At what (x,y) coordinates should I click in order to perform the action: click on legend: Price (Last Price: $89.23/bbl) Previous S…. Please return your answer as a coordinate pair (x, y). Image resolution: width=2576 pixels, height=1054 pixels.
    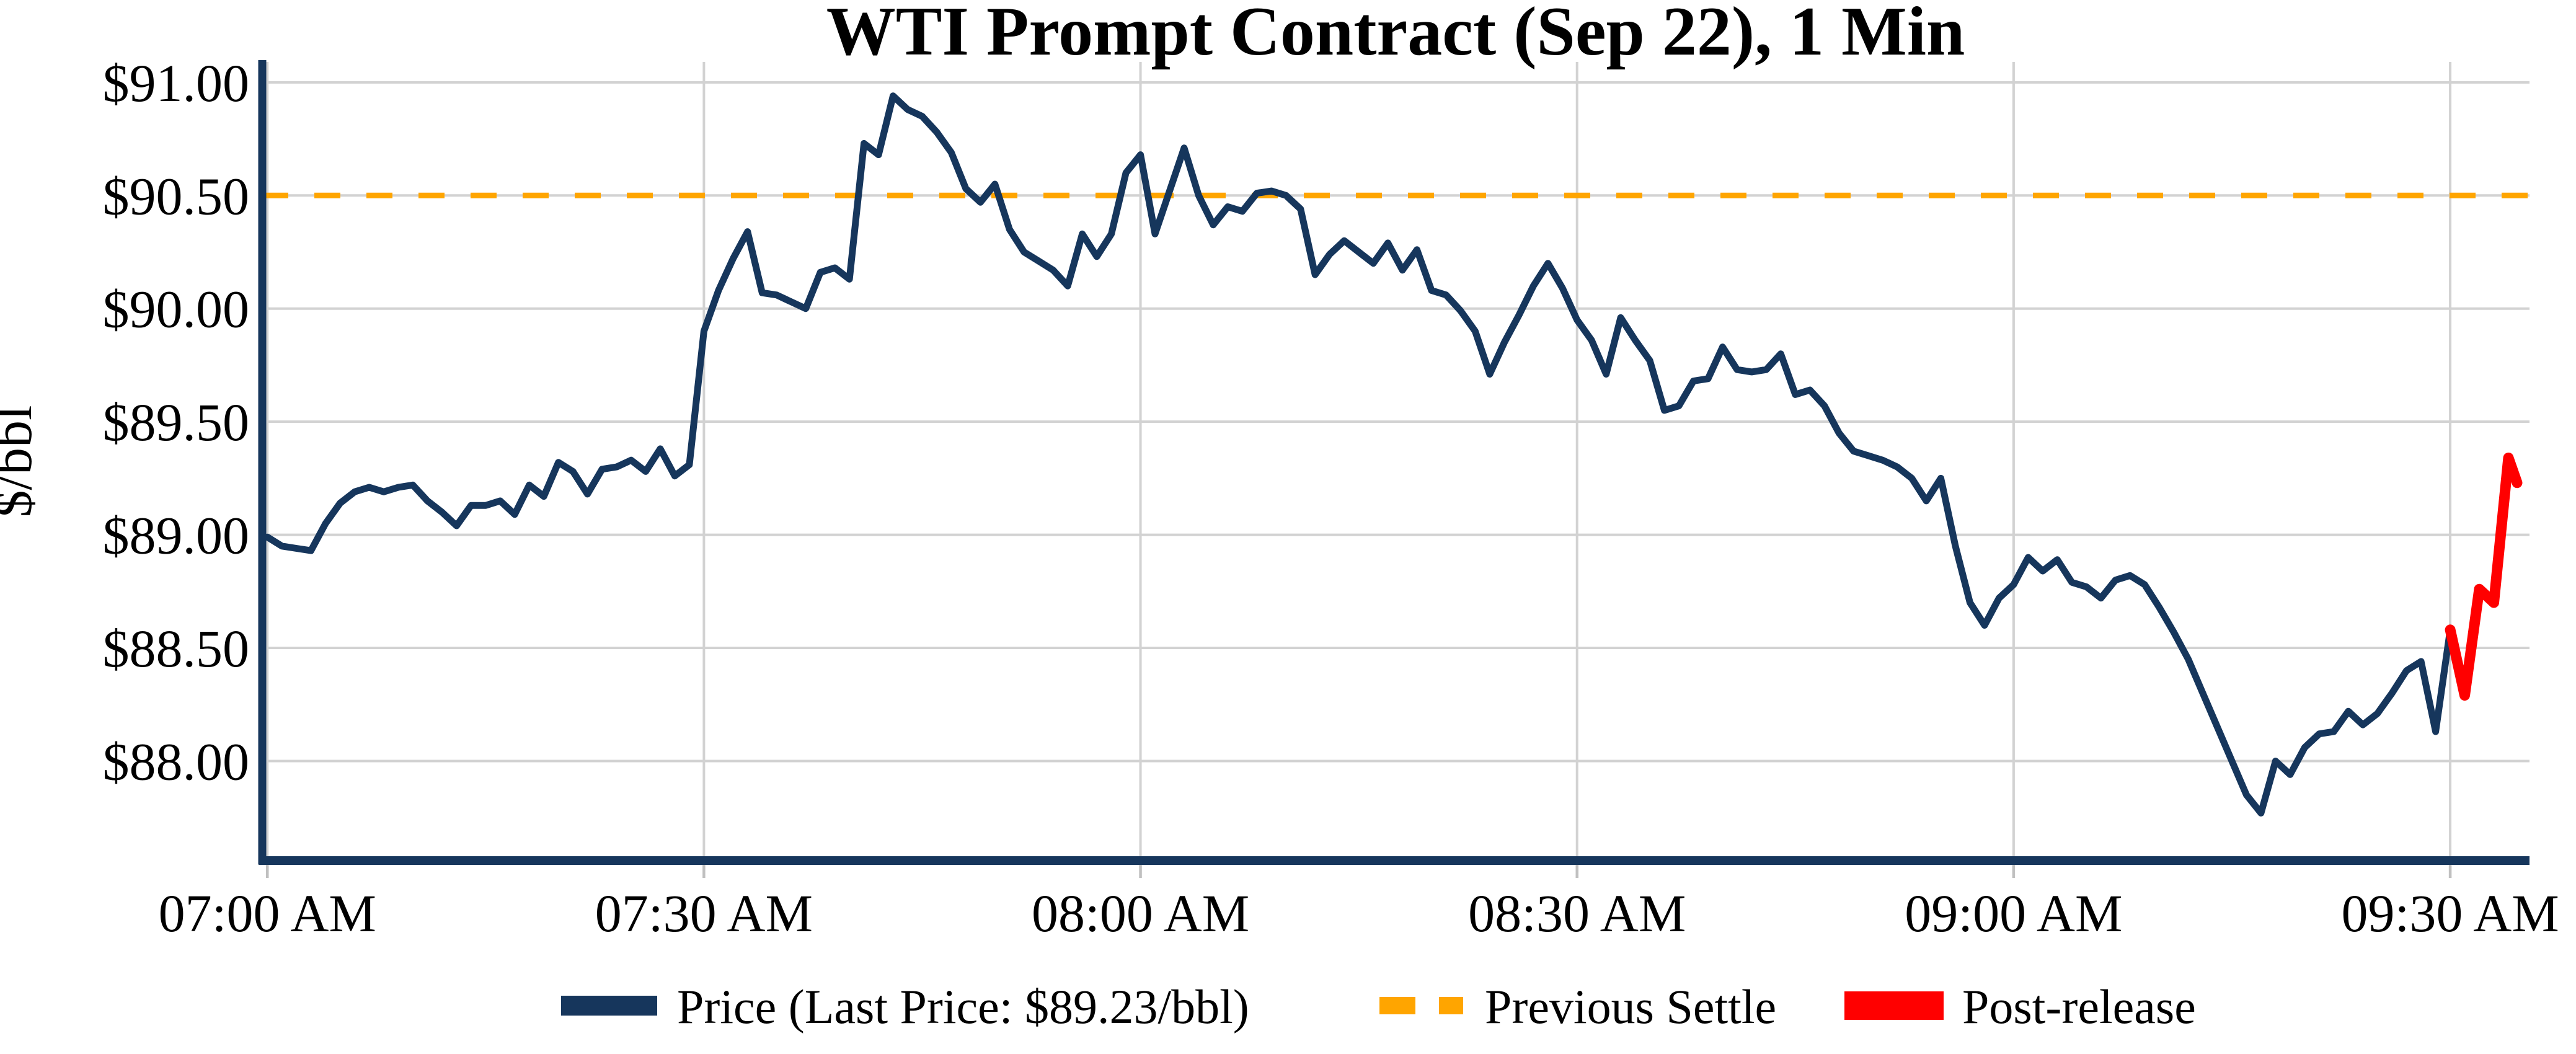
    Looking at the image, I should click on (1378, 1007).